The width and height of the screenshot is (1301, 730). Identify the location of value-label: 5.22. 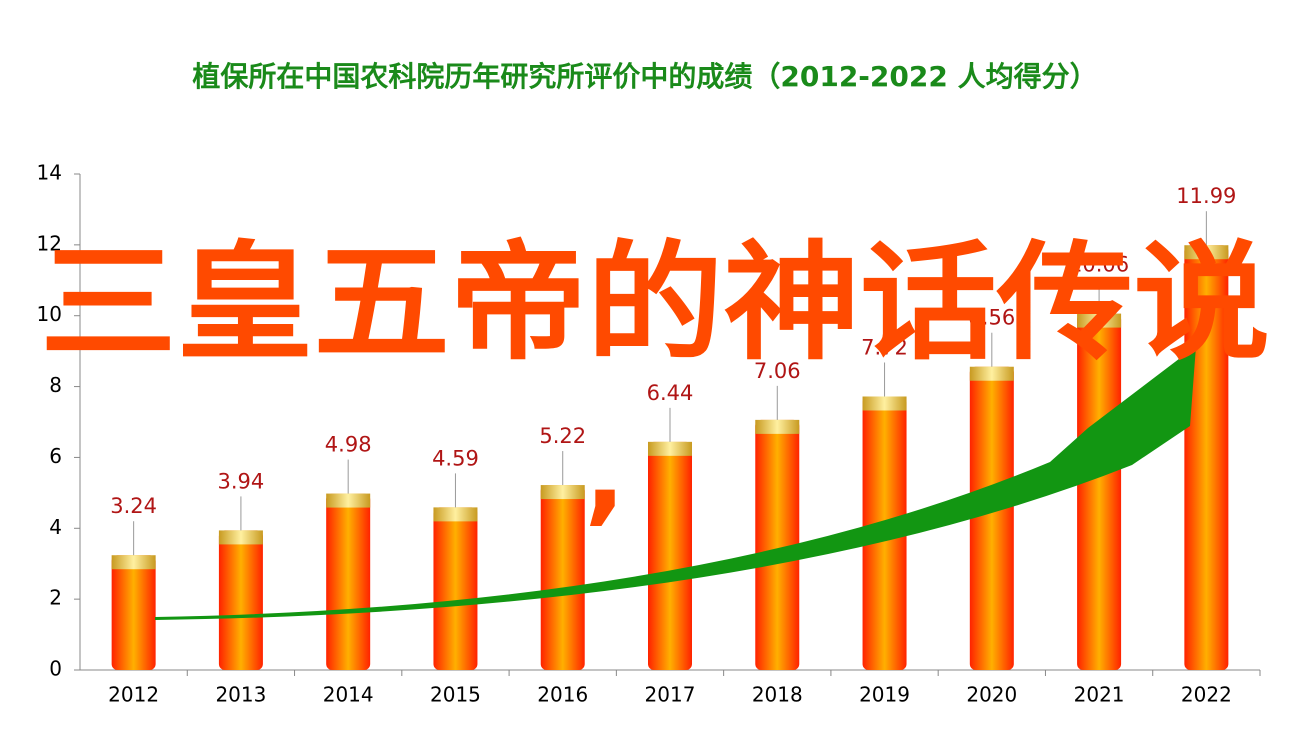
(562, 436).